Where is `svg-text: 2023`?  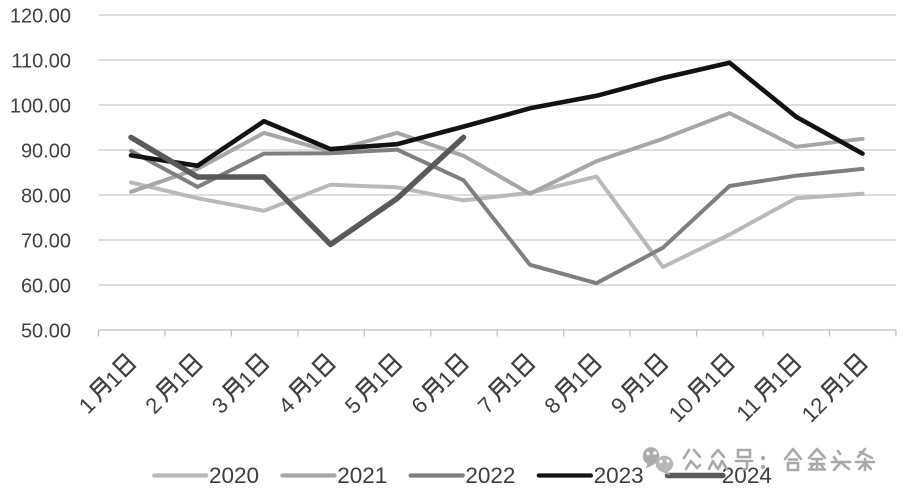
svg-text: 2023 is located at coordinates (619, 475).